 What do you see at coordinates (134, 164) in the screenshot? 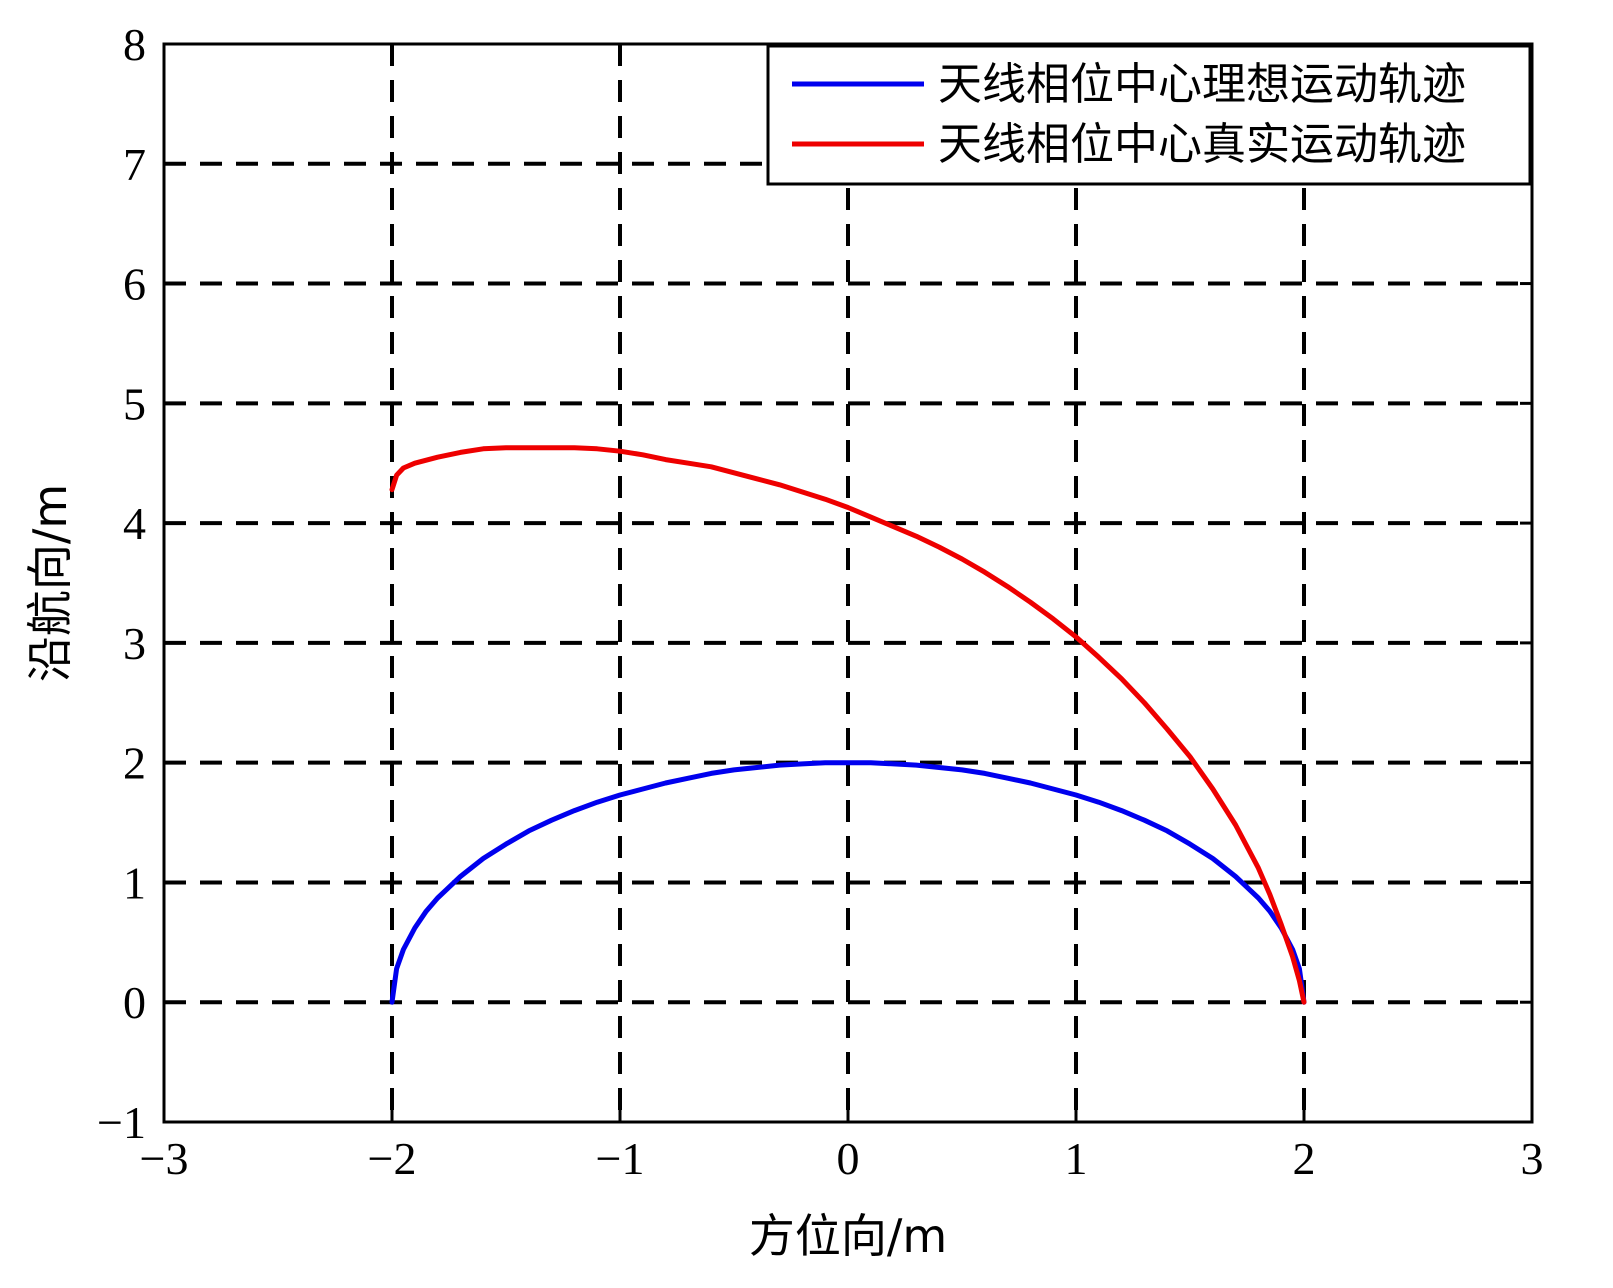
I see `y-tick-label: 7` at bounding box center [134, 164].